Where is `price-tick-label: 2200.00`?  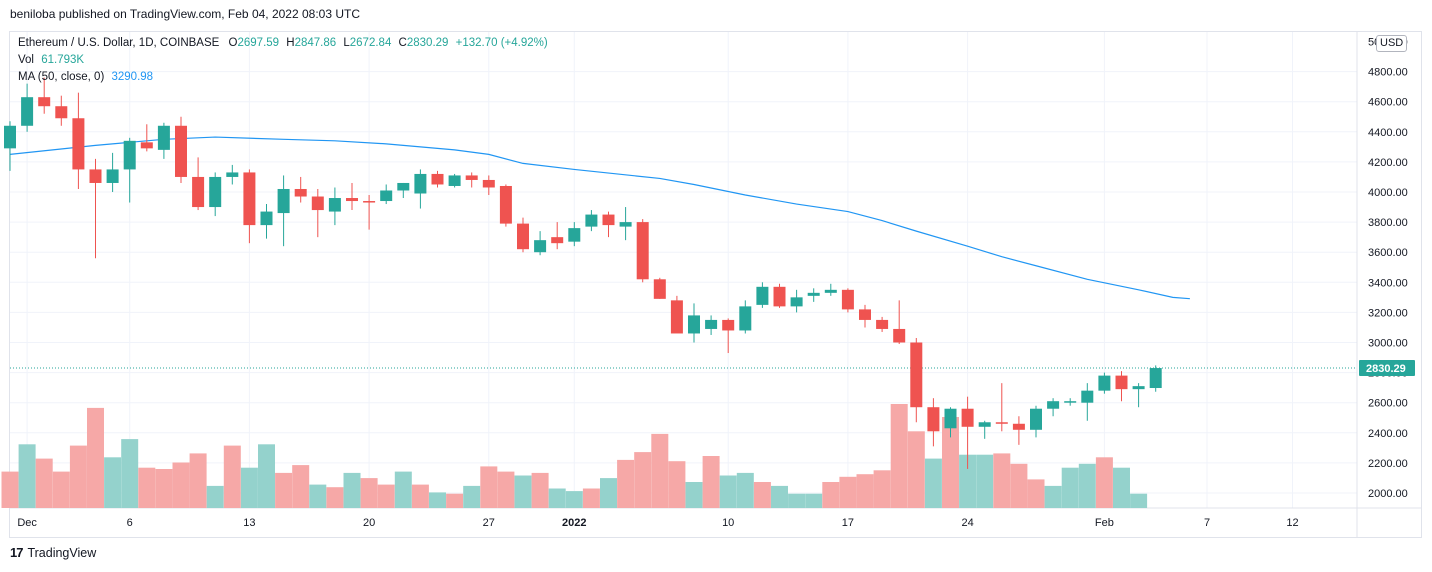 price-tick-label: 2200.00 is located at coordinates (1388, 464).